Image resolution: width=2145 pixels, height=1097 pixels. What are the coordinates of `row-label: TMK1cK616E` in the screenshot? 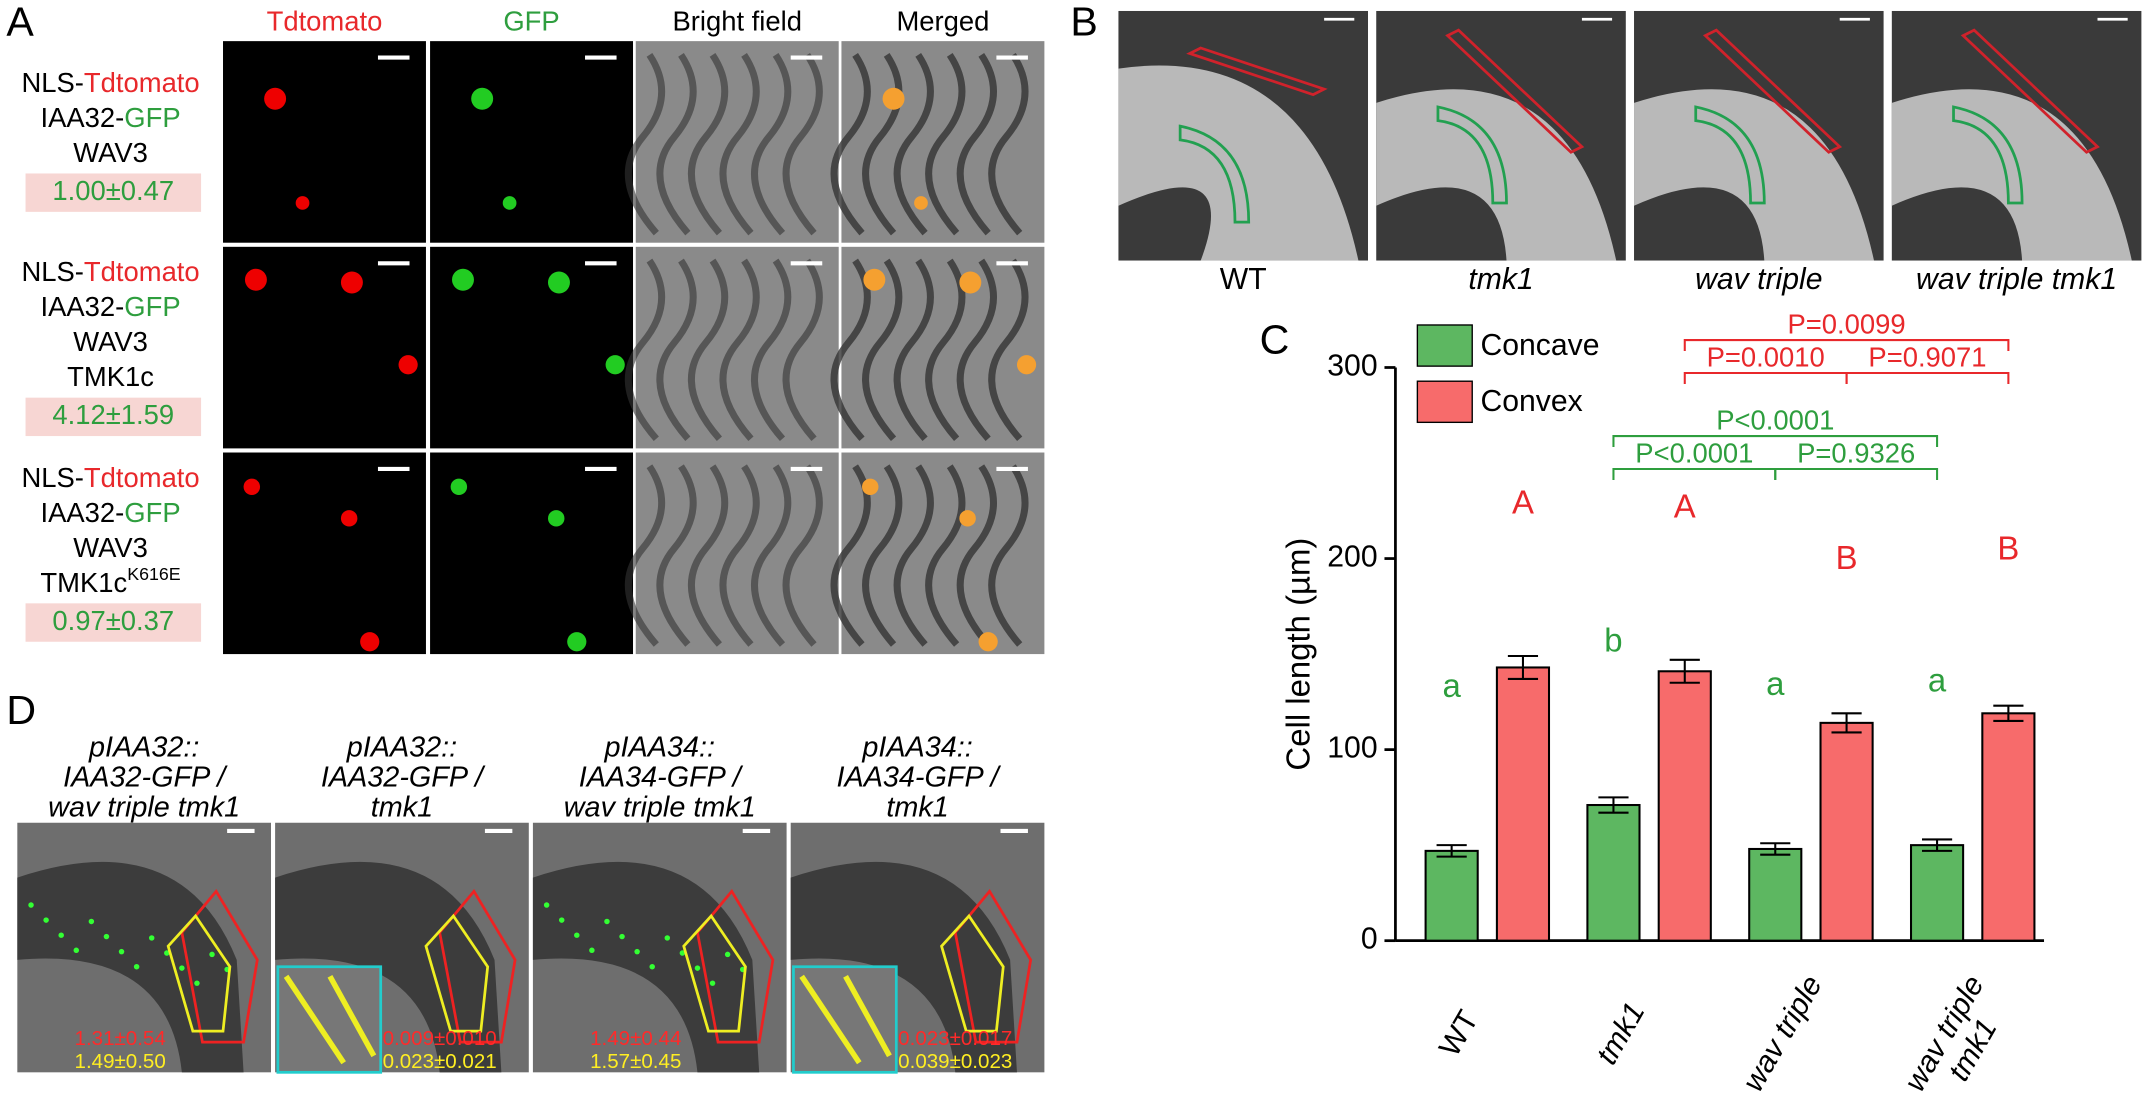 It's located at (110, 581).